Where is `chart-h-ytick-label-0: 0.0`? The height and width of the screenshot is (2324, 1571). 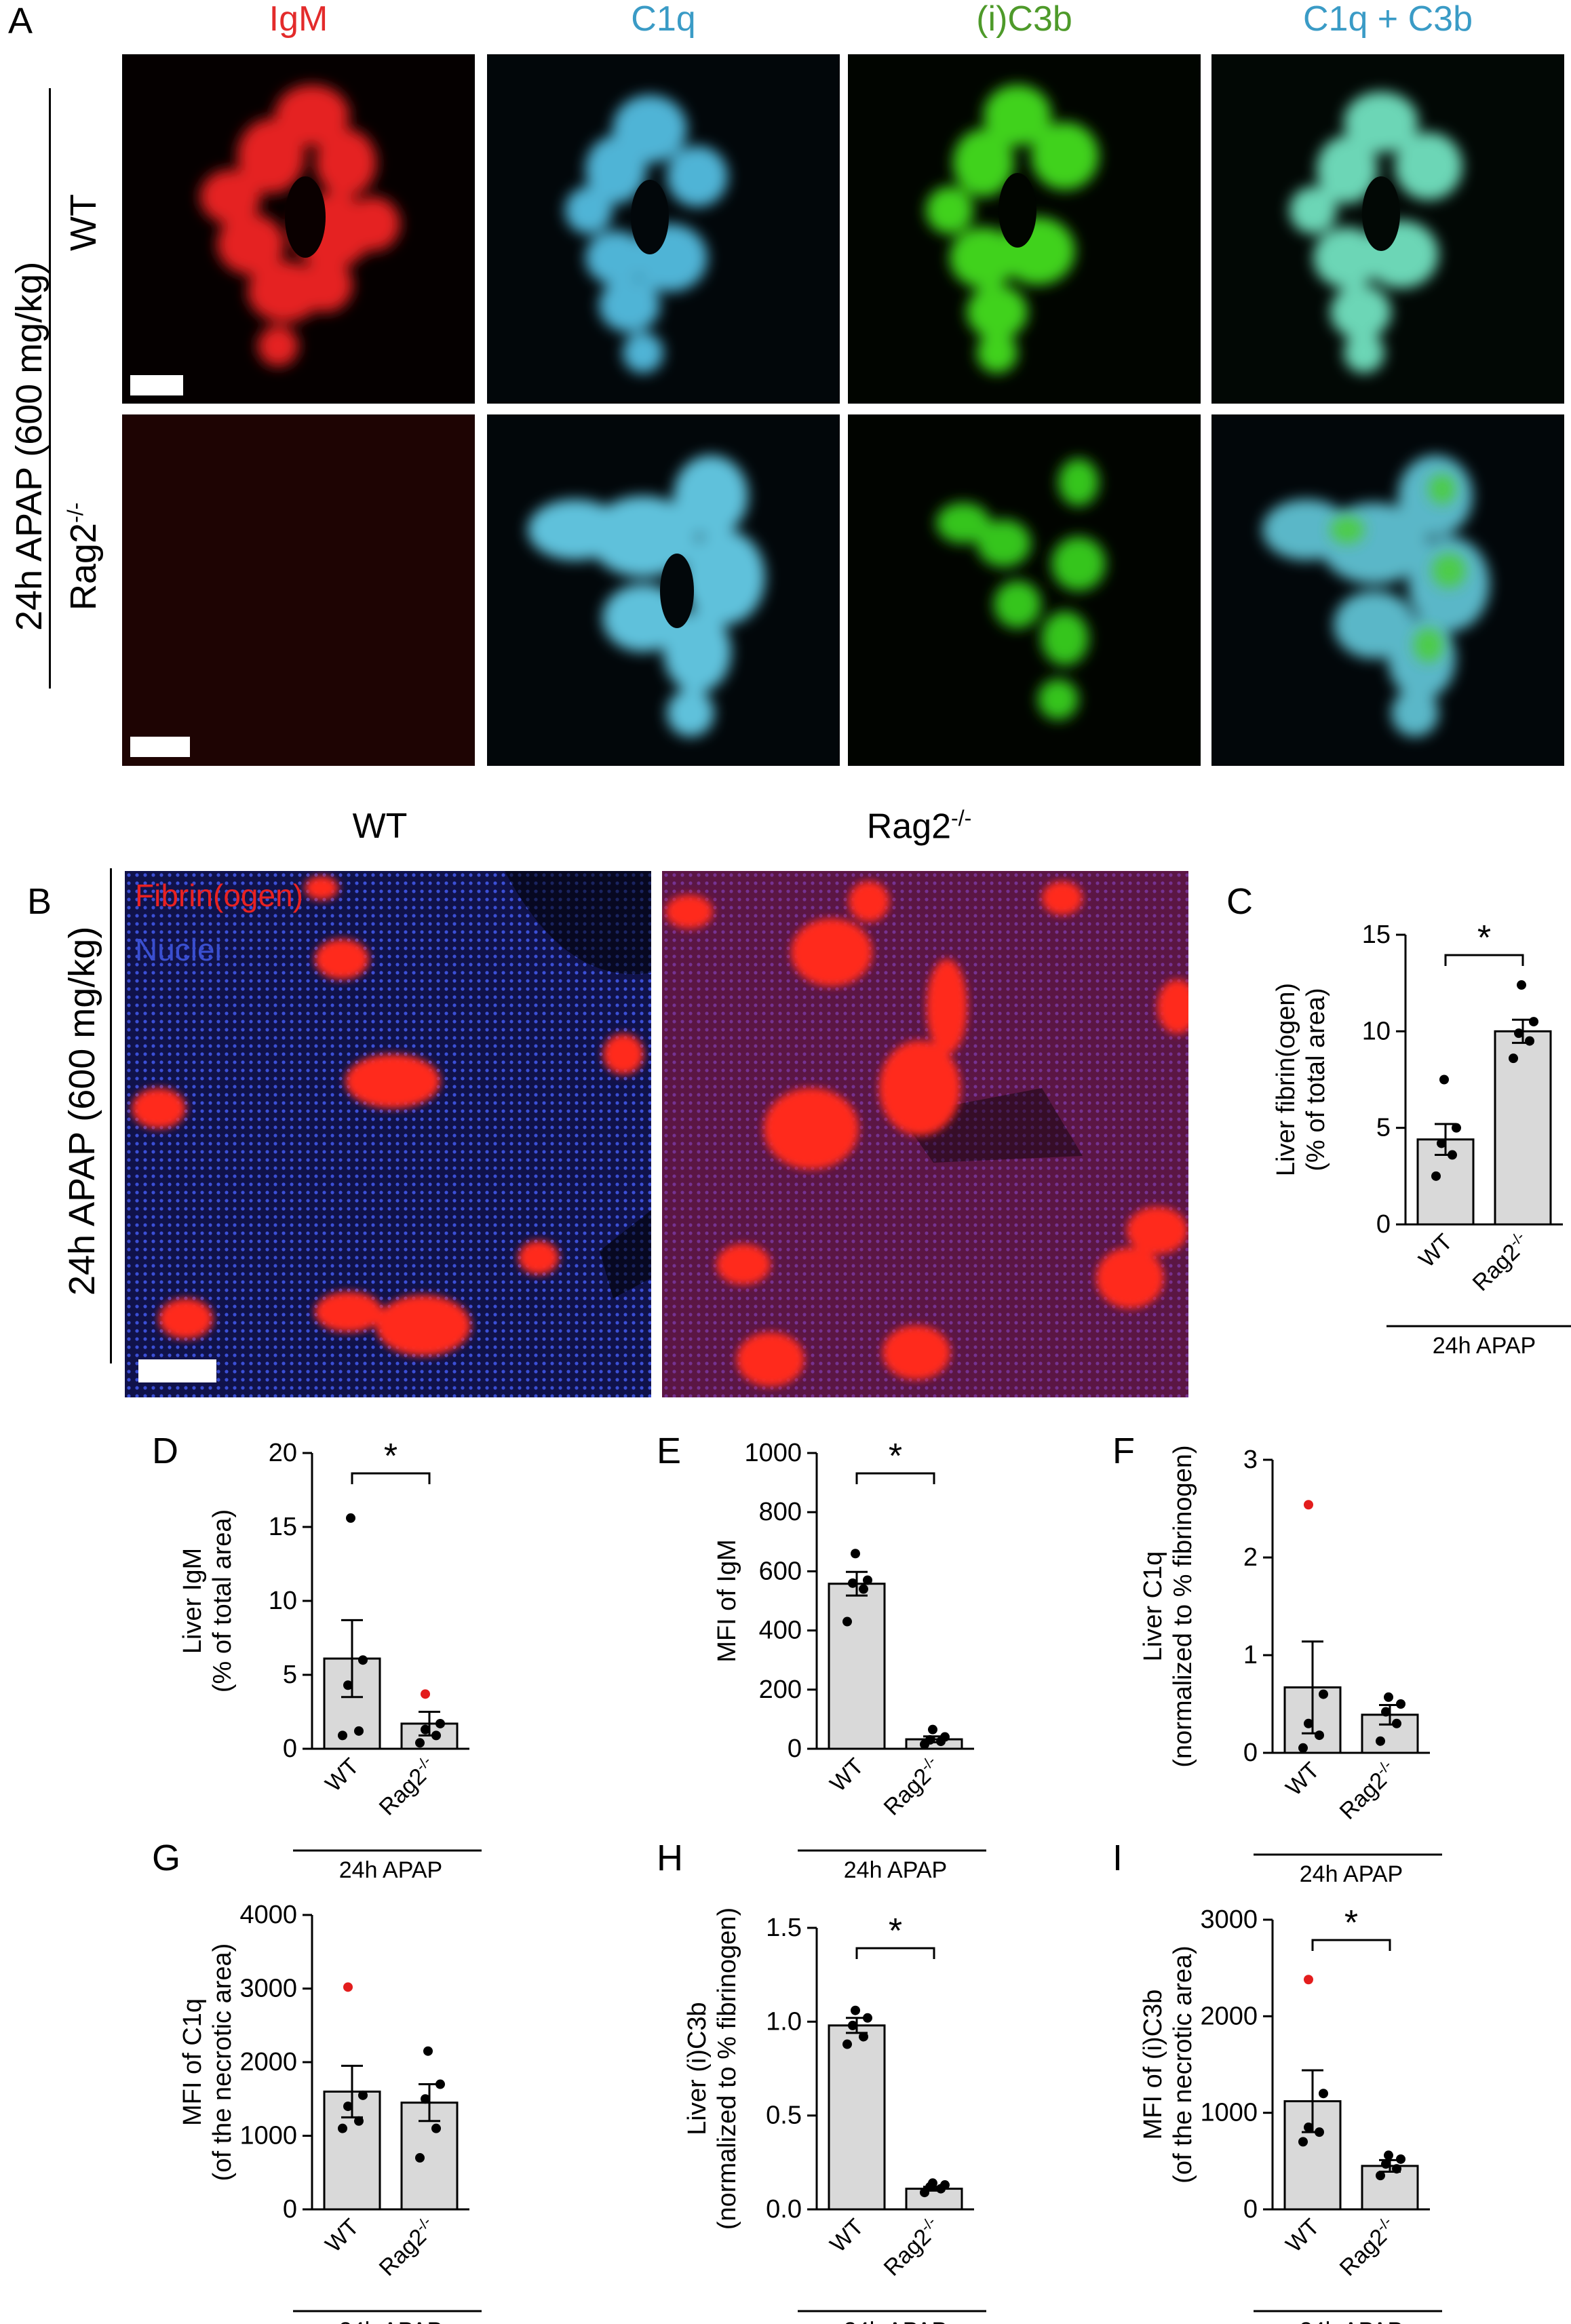
chart-h-ytick-label-0: 0.0 is located at coordinates (784, 2210).